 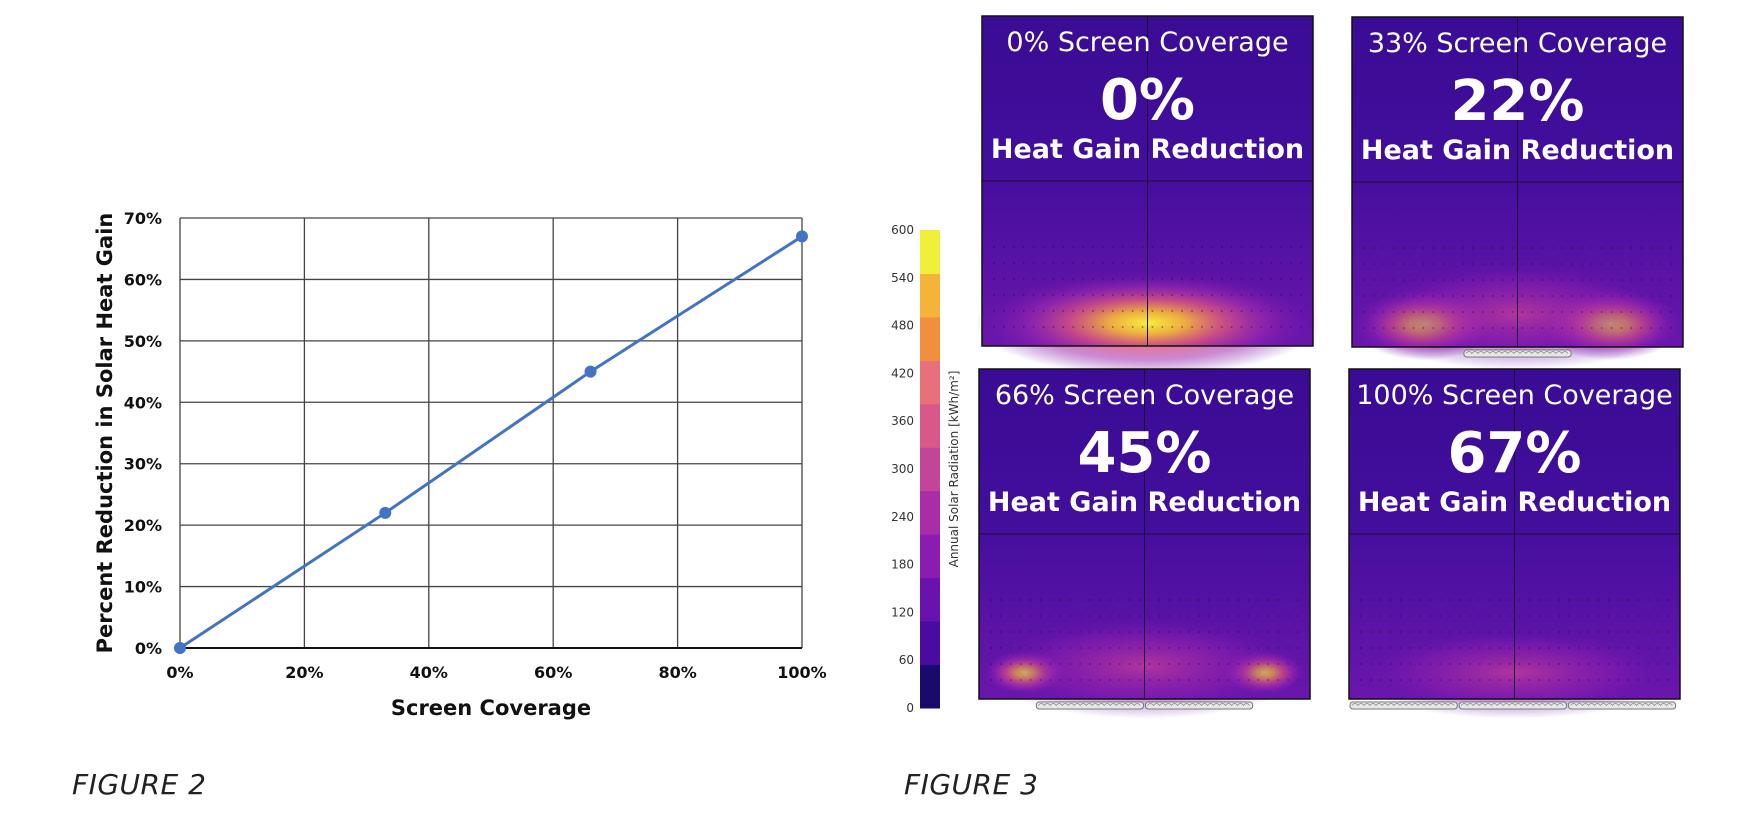 What do you see at coordinates (902, 517) in the screenshot?
I see `colorbar-tick-label: 240` at bounding box center [902, 517].